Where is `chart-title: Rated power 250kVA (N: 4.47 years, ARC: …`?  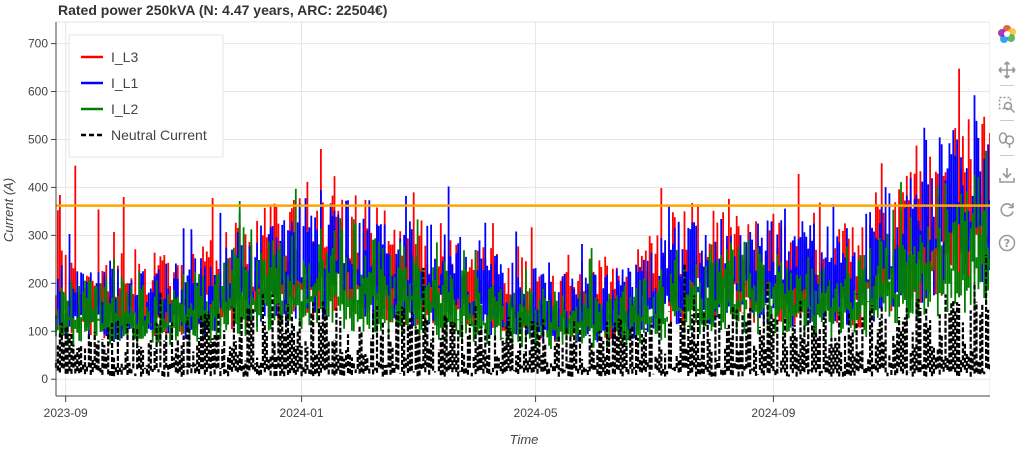 chart-title: Rated power 250kVA (N: 4.47 years, ARC: … is located at coordinates (223, 10).